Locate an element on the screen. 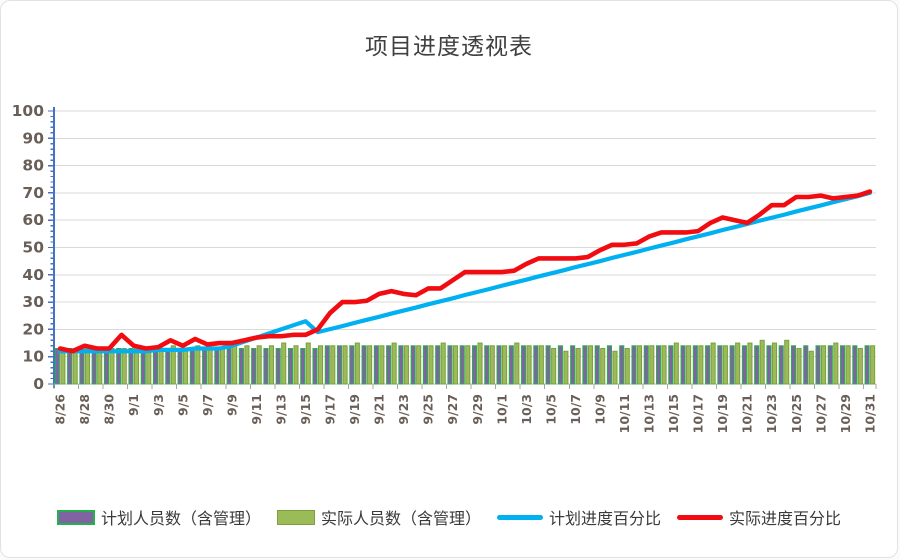 The width and height of the screenshot is (900, 560). x-tick-label: 9/21 is located at coordinates (379, 409).